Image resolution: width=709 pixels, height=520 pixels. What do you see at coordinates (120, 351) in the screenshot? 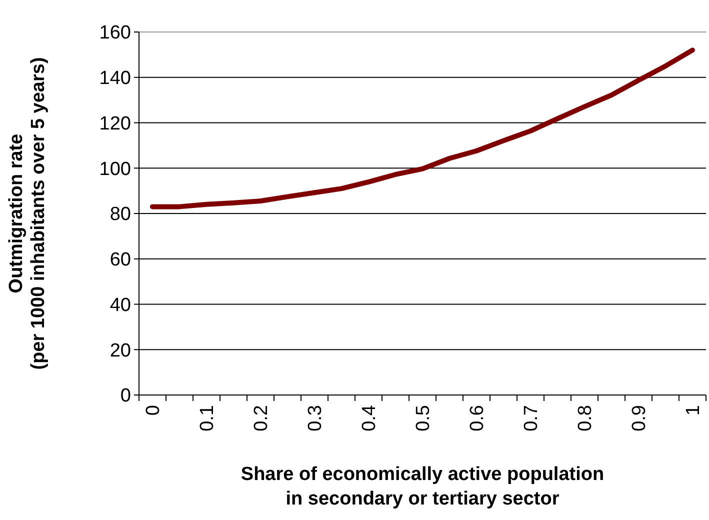
I see `y-tick-label: 20` at bounding box center [120, 351].